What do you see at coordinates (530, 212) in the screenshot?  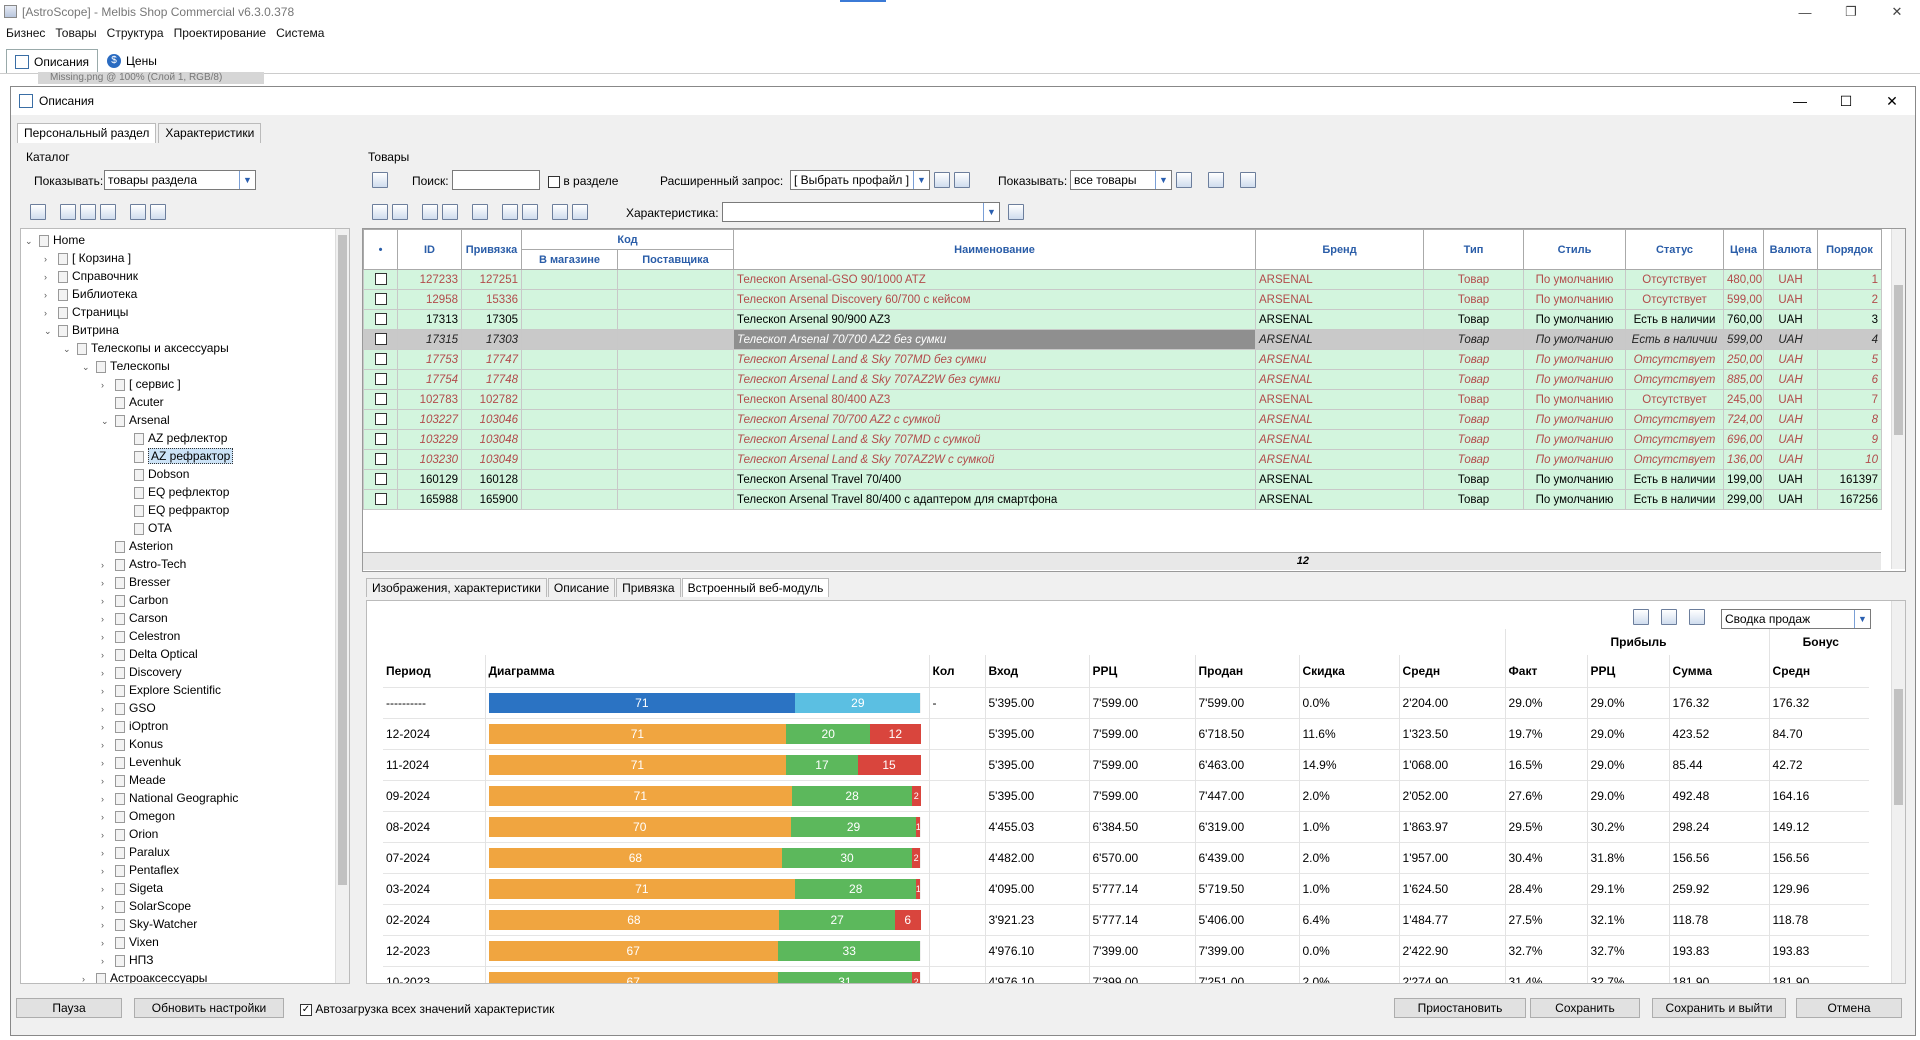 I see `unlink-icon` at bounding box center [530, 212].